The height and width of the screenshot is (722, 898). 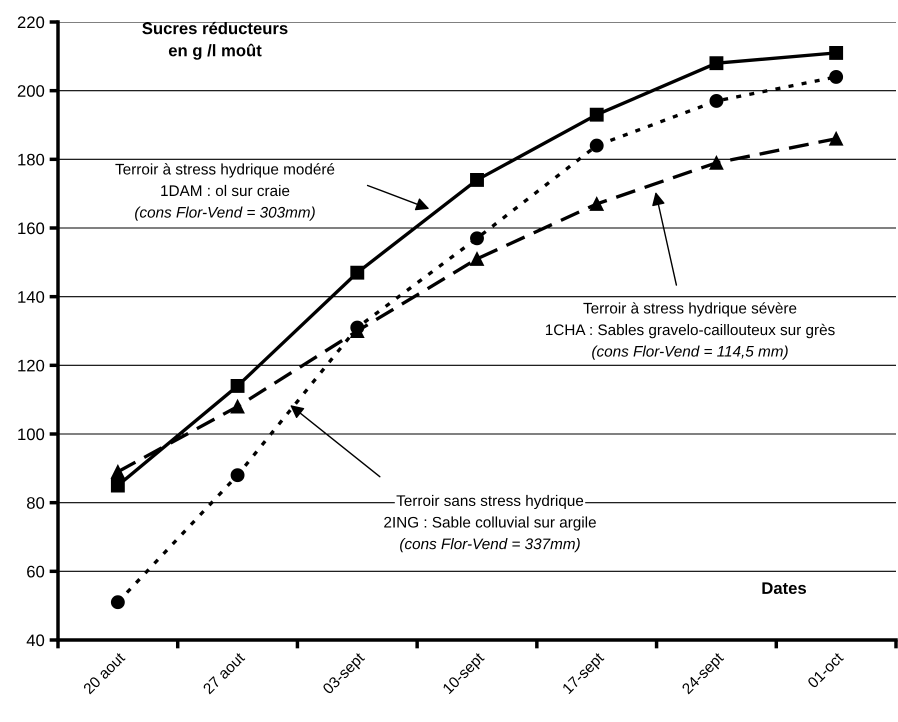 I want to click on y-tick-label: 220, so click(x=31, y=22).